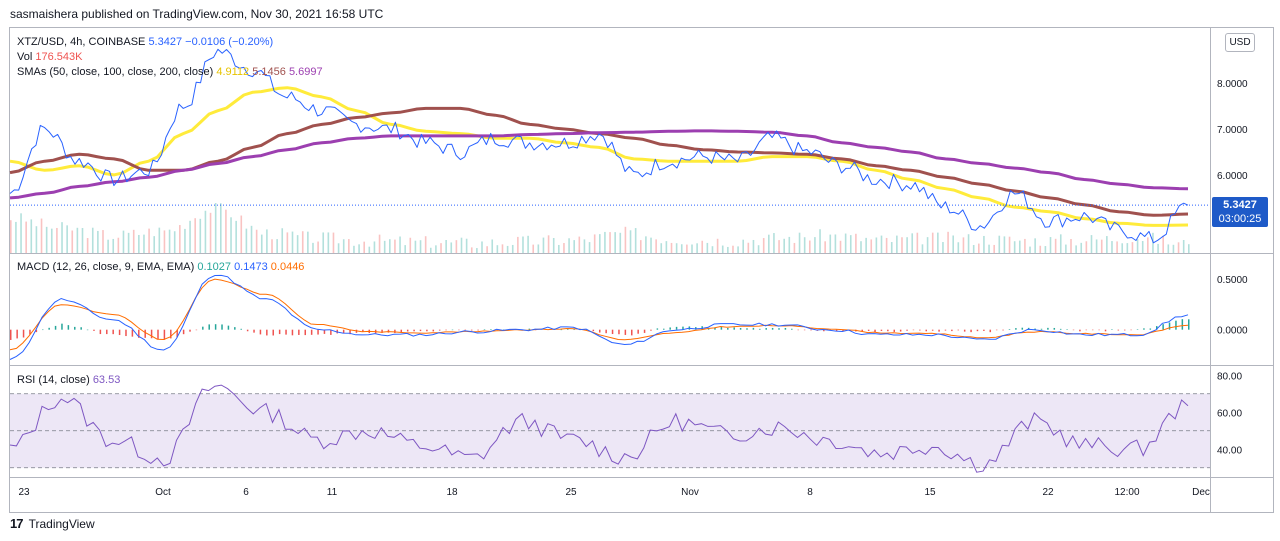 The height and width of the screenshot is (541, 1280). What do you see at coordinates (600, 228) in the screenshot?
I see `volume-bars` at bounding box center [600, 228].